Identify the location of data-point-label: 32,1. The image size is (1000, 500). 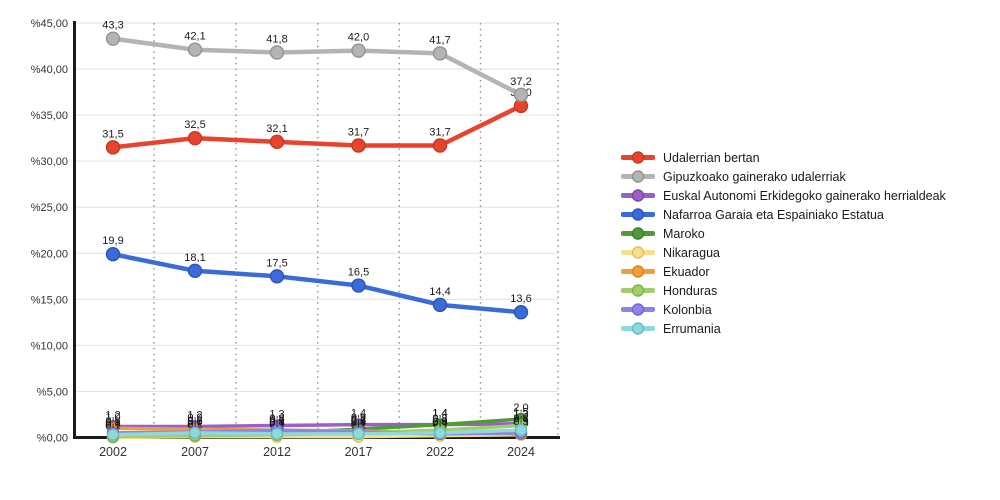
(276, 129).